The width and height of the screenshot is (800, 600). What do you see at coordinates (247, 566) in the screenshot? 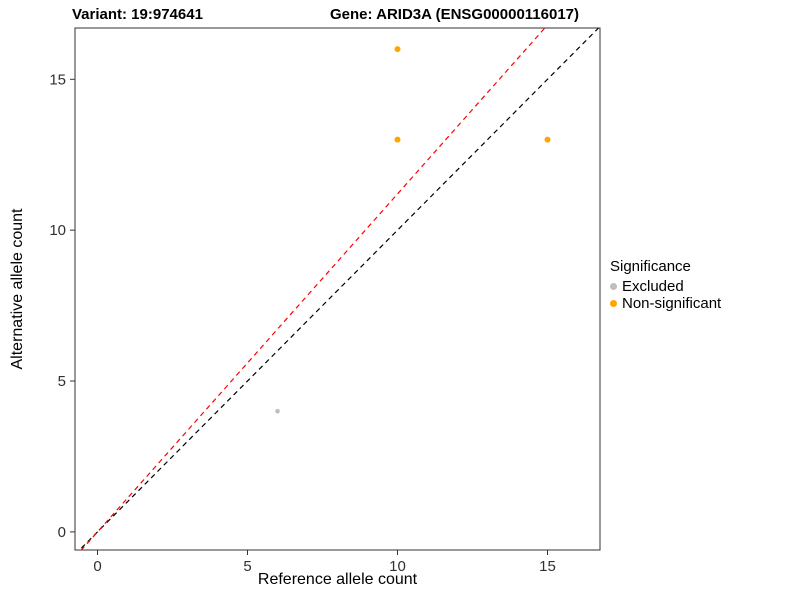
I see `x-tick-label: 5` at bounding box center [247, 566].